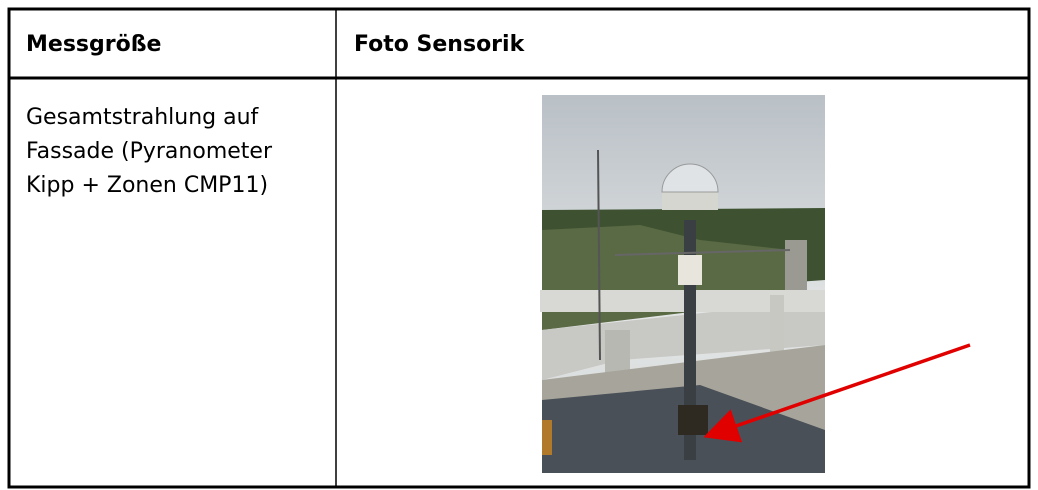 This screenshot has height=490, width=1038. Describe the element at coordinates (837, 393) in the screenshot. I see `arrow` at that location.